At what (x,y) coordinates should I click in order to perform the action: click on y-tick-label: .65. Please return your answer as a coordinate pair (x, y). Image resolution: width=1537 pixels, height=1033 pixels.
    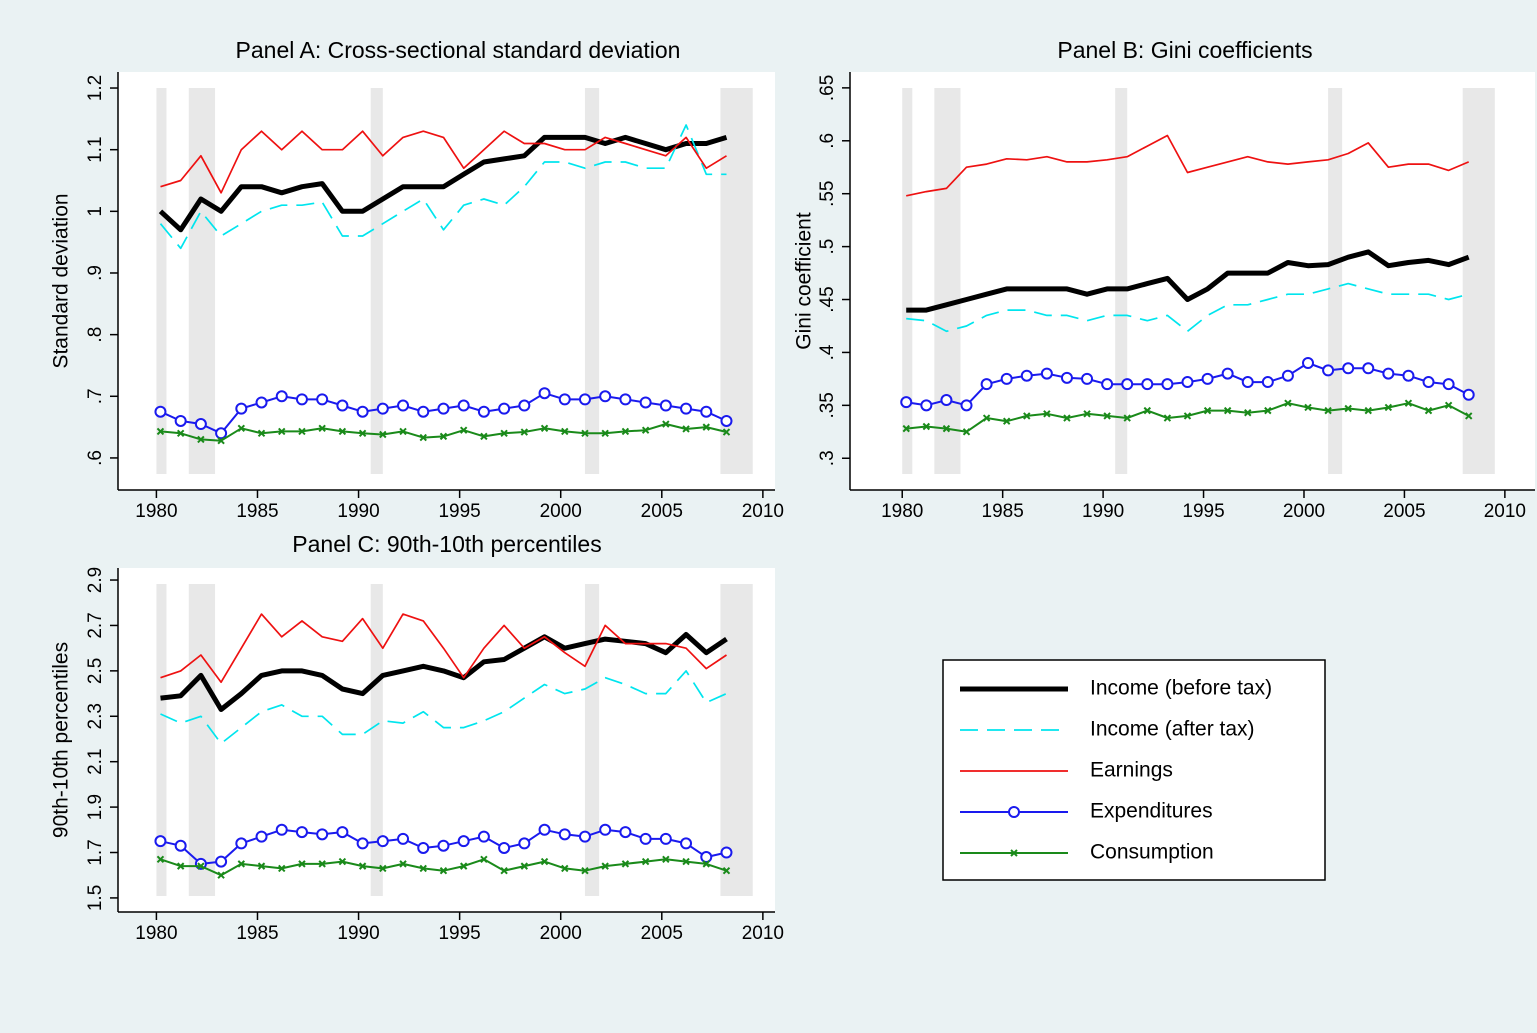
    Looking at the image, I should click on (827, 88).